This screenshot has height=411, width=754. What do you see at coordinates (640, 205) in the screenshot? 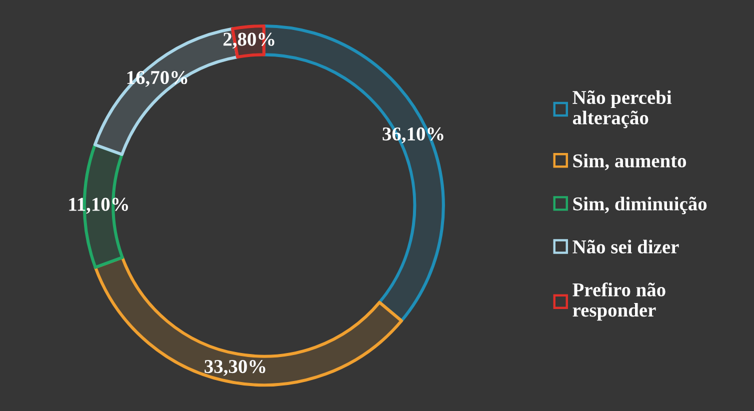
I see `legend-label: Sim, diminuição` at bounding box center [640, 205].